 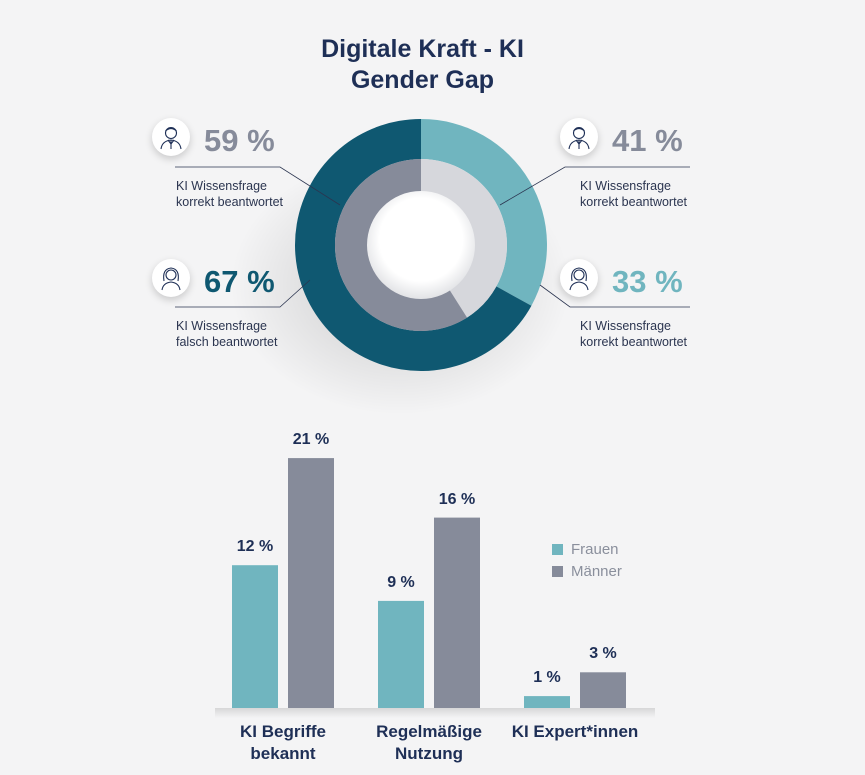 I want to click on category-label: Regelmäßige Nutzung, so click(x=429, y=743).